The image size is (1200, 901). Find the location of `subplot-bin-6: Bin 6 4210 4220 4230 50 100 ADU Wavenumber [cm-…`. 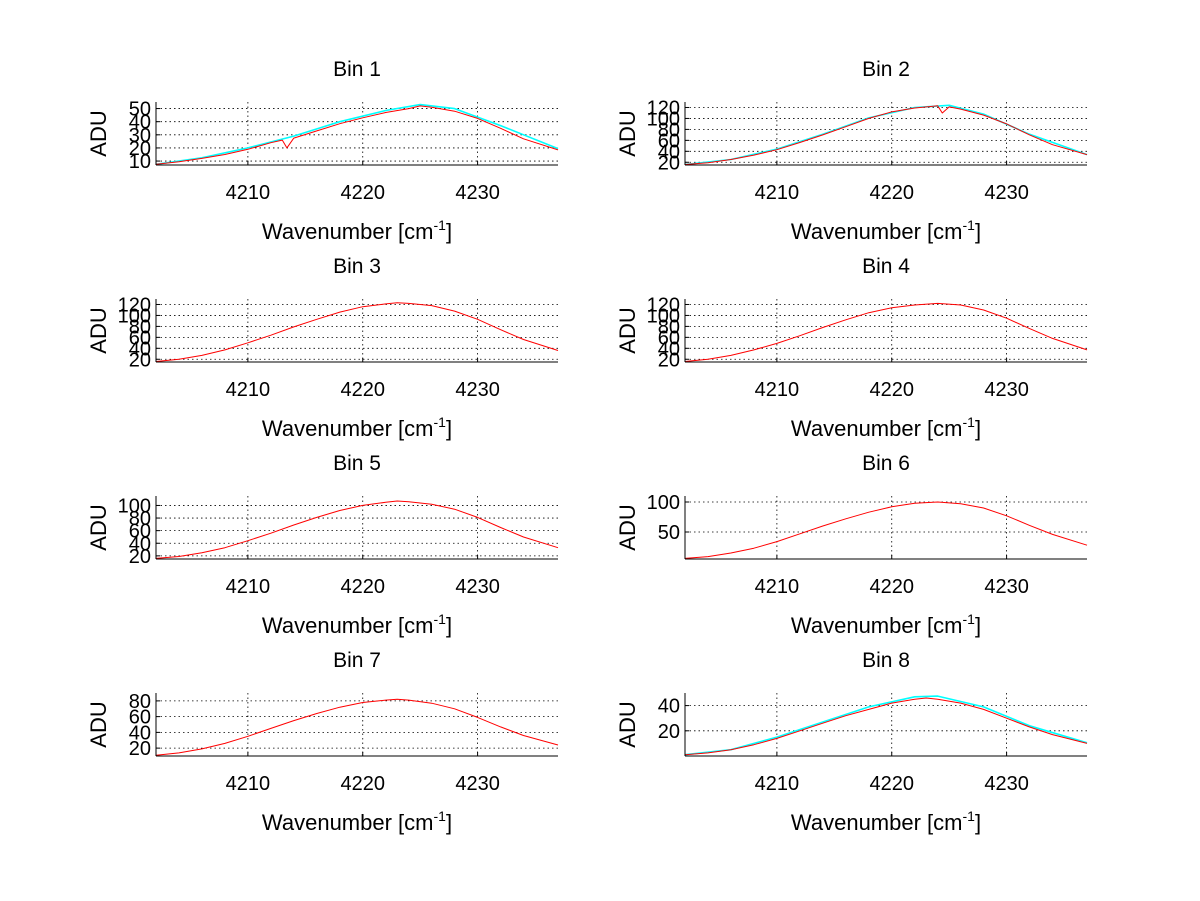

subplot-bin-6: Bin 6 4210 4220 4230 50 100 ADU Wavenumber [cm-… is located at coordinates (851, 545).